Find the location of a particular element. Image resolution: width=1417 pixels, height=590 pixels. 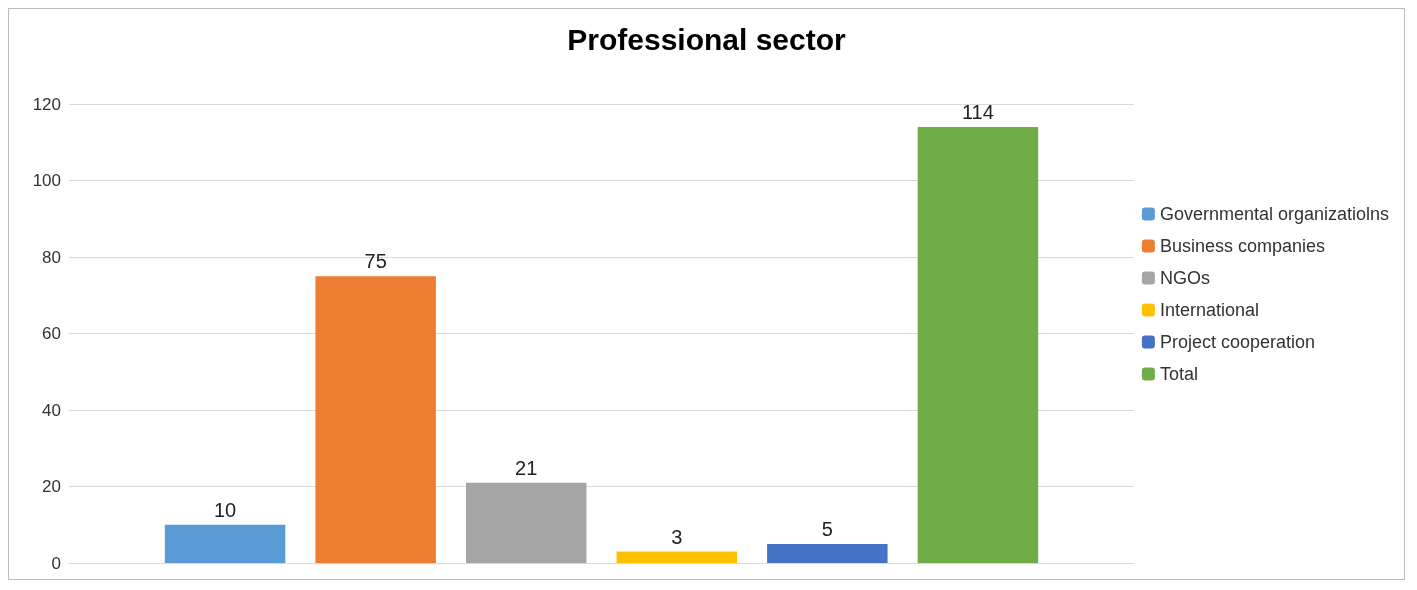

chart-title: Professional sector is located at coordinates (707, 39).